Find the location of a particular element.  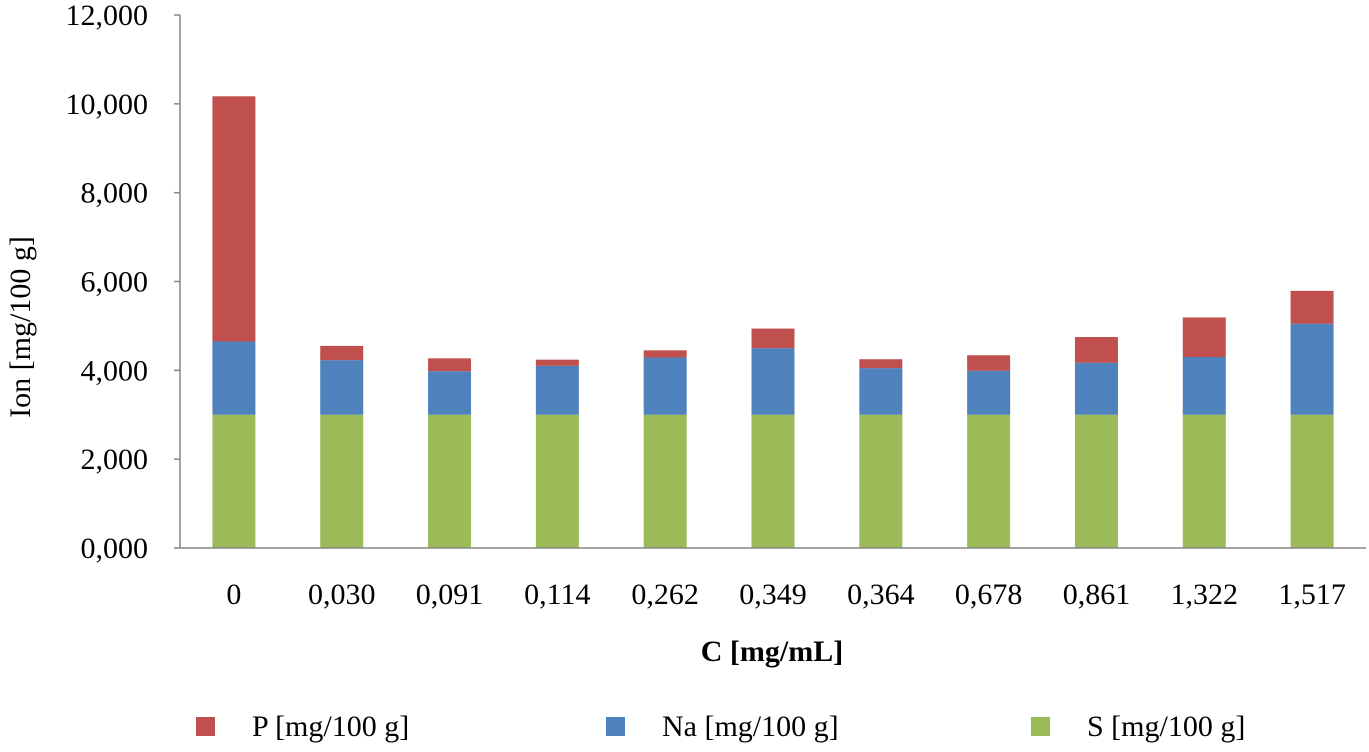

x-tick-label: 0,364 is located at coordinates (881, 594).